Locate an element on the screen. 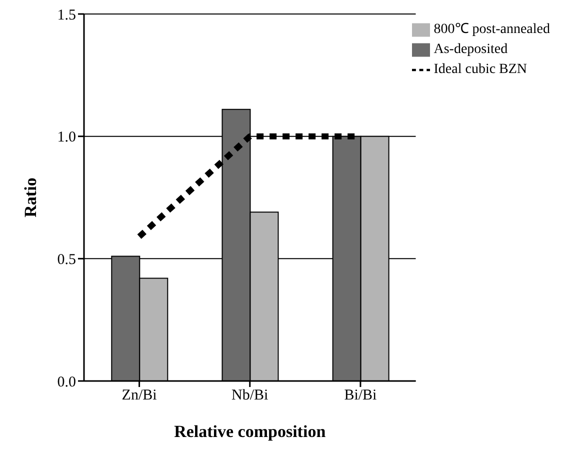 Image resolution: width=574 pixels, height=459 pixels. legend-label: As-deposited is located at coordinates (471, 49).